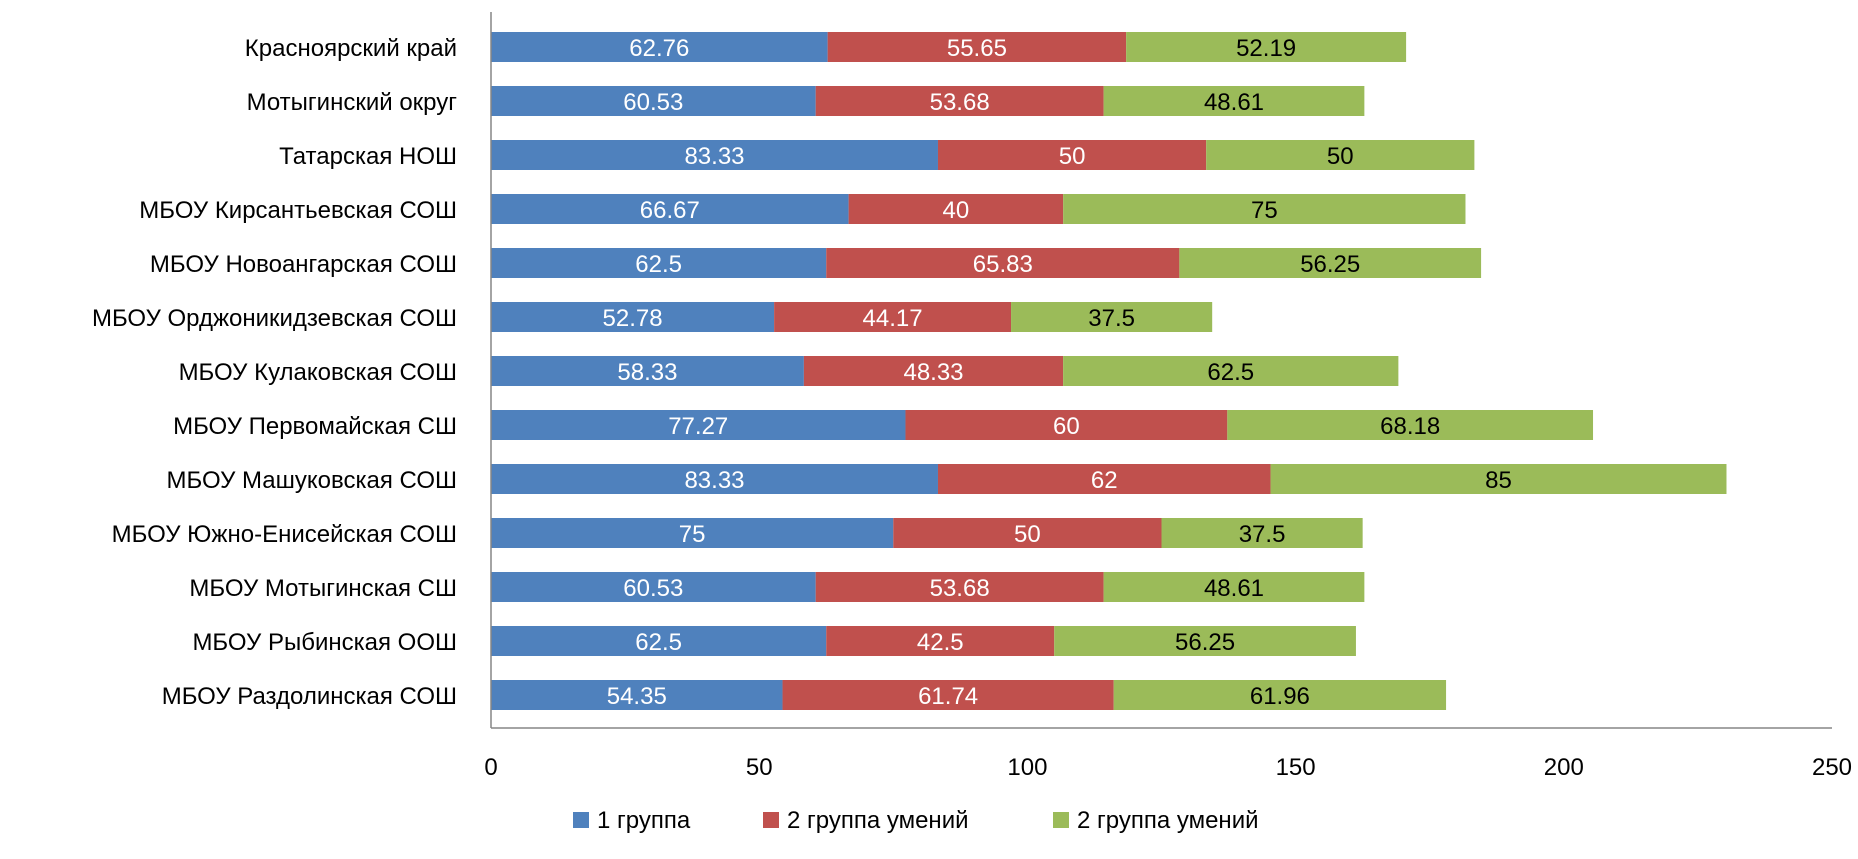 This screenshot has width=1858, height=859. I want to click on legend: 1 группа 2 группа умений 2 группа умений, so click(916, 820).